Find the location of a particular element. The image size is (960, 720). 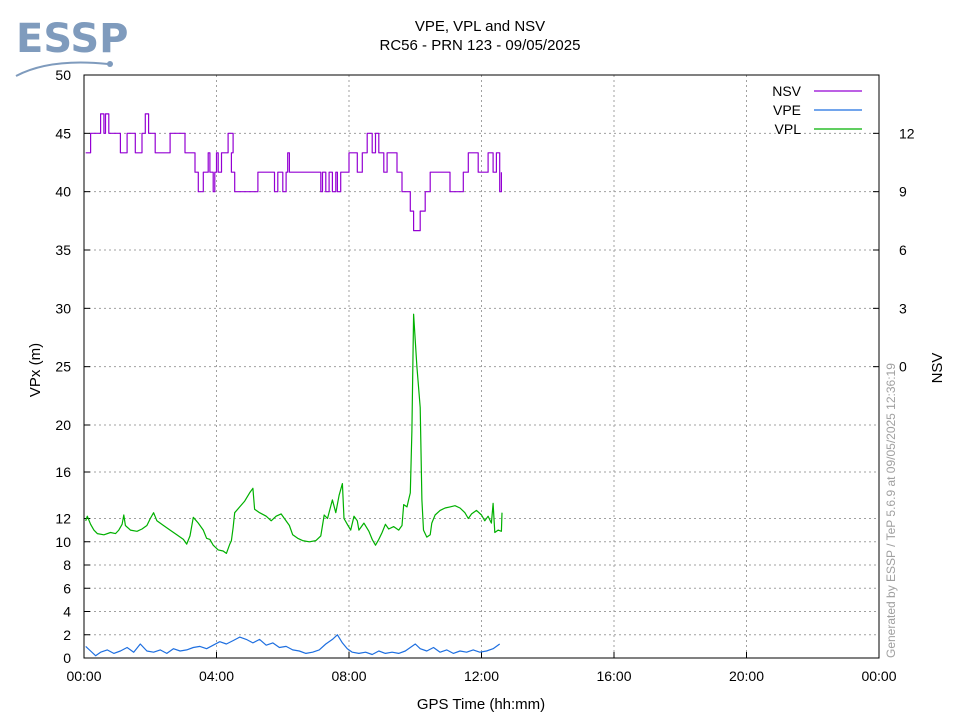

y-tick-label: 35 is located at coordinates (63, 250).